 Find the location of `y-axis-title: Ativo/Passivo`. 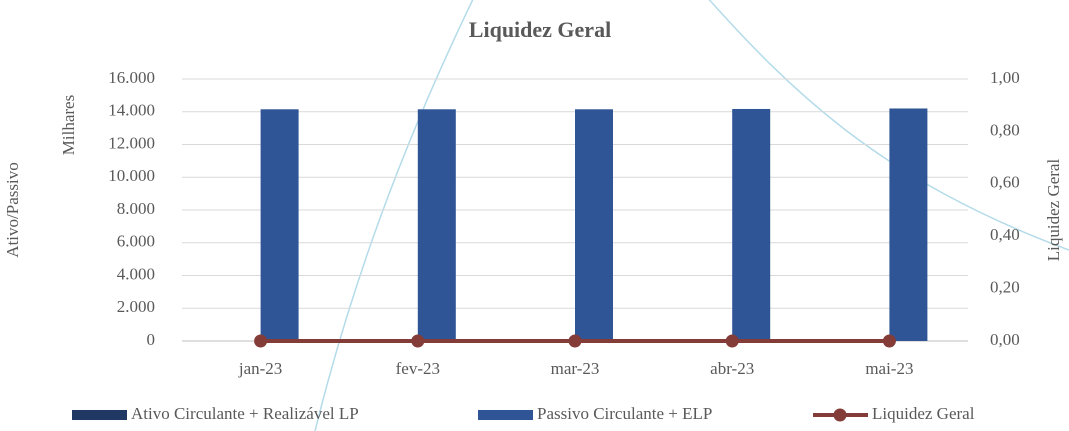

y-axis-title: Ativo/Passivo is located at coordinates (12, 209).